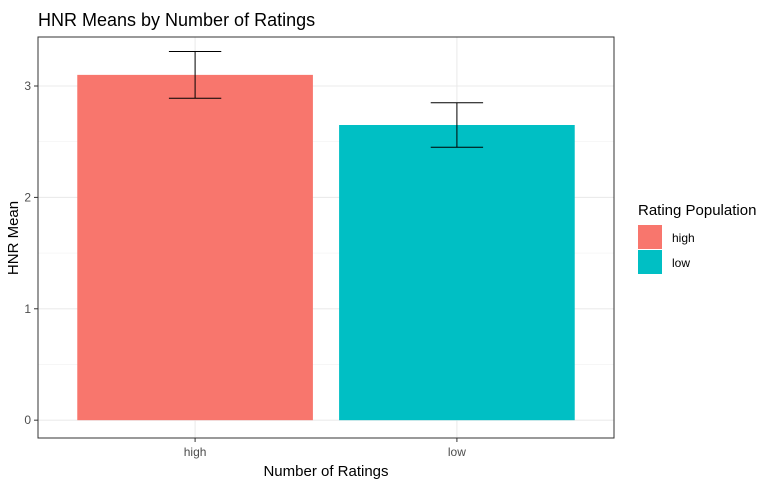  I want to click on y-tick-label: 1, so click(27, 309).